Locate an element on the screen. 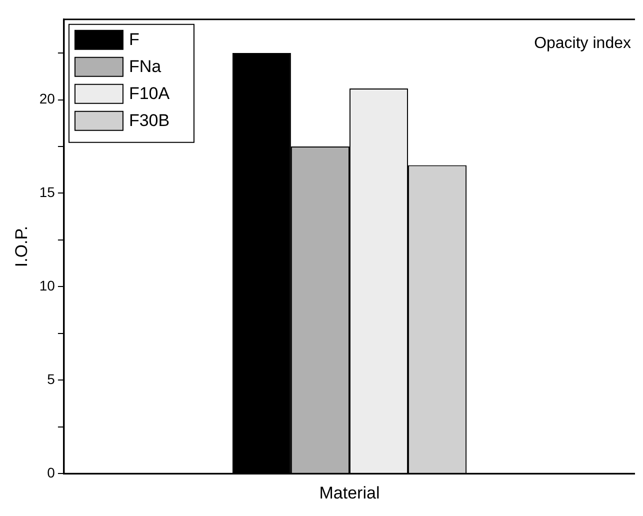 The image size is (643, 516). y-tick-label: 0 is located at coordinates (51, 472).